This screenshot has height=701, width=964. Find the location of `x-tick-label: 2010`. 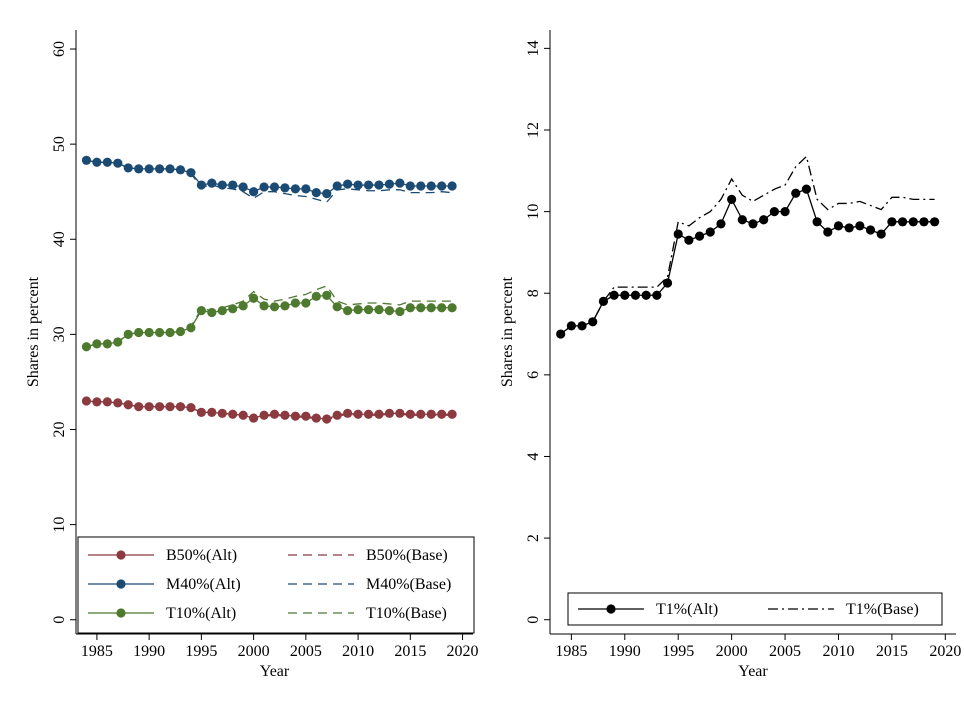

x-tick-label: 2010 is located at coordinates (358, 651).